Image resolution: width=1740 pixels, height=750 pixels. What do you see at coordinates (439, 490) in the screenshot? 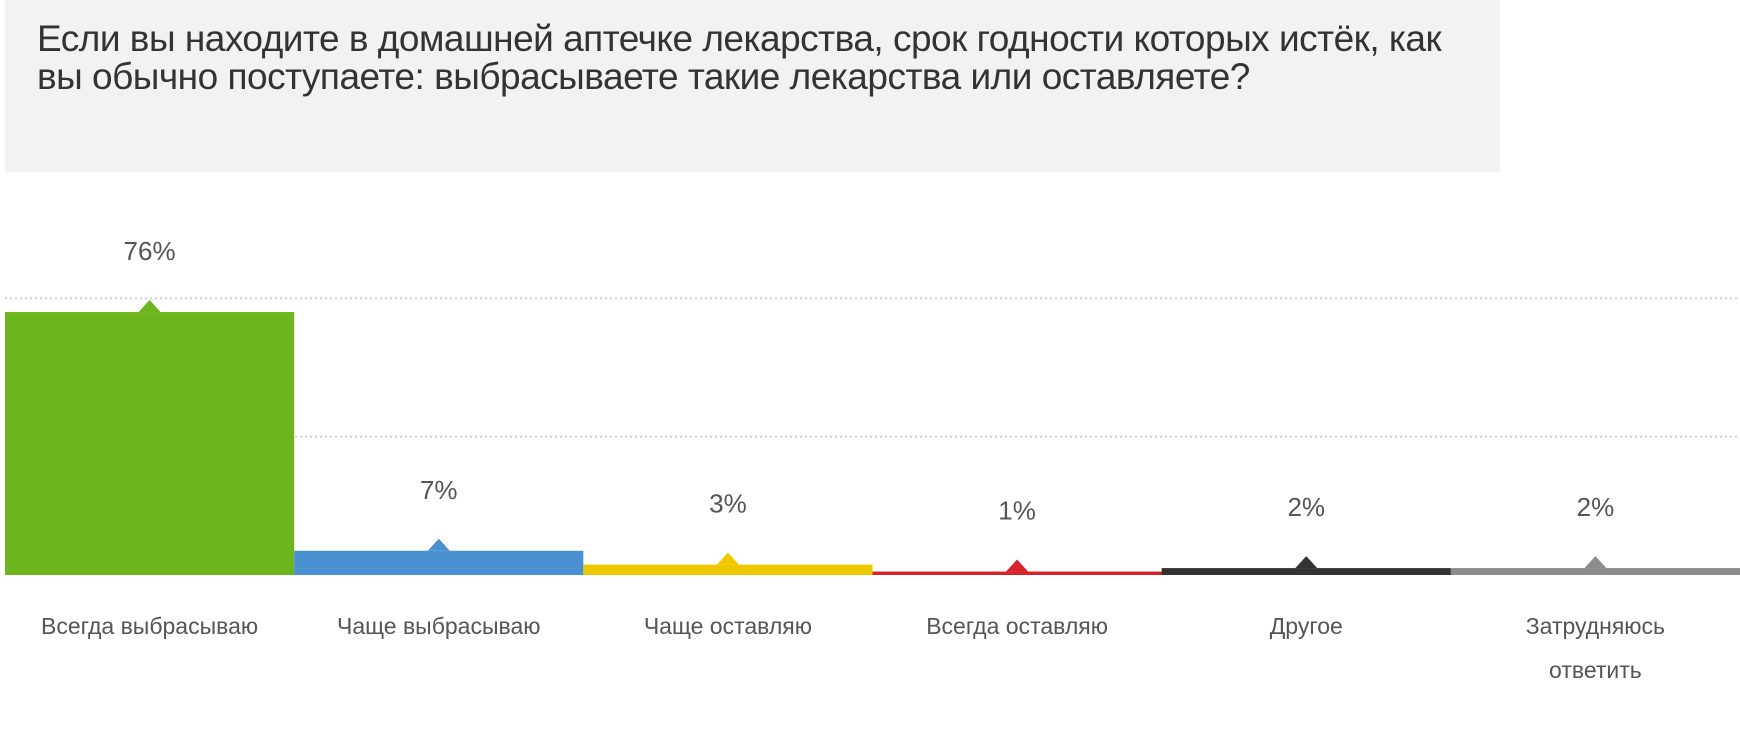
I see `value-label: 7%` at bounding box center [439, 490].